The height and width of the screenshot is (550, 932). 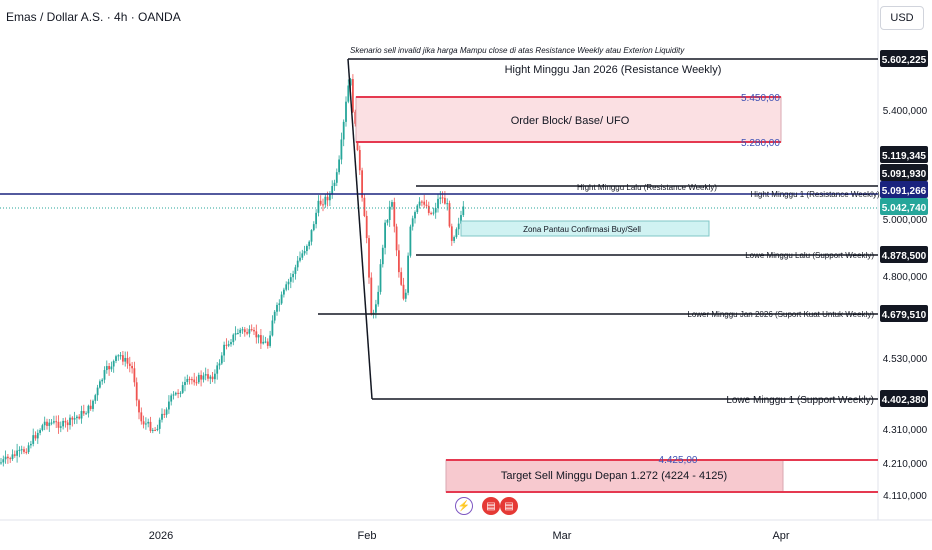 I want to click on price-label: 5.091,930, so click(x=904, y=174).